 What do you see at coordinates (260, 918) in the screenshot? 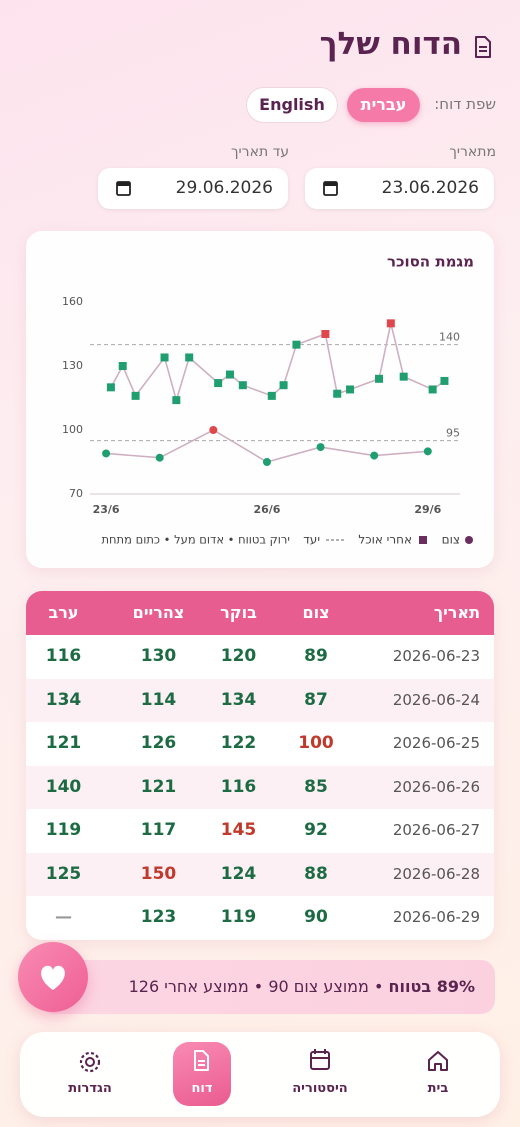
I see `table-row: 2026-06-29 90 119 123 —` at bounding box center [260, 918].